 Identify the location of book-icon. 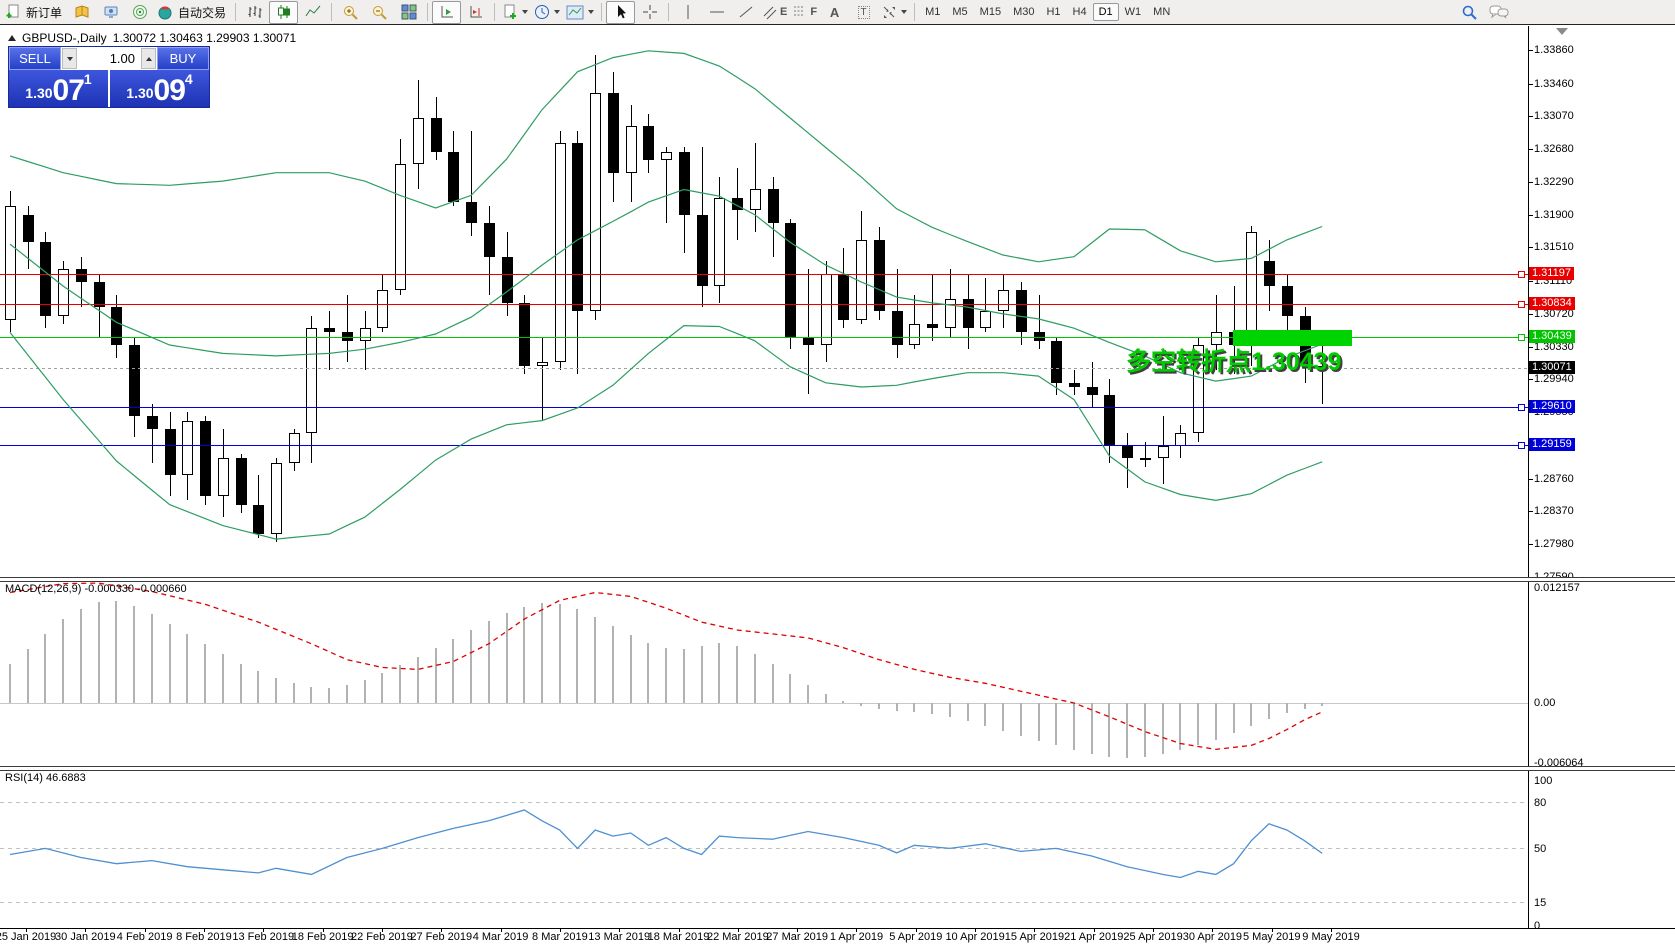
(82, 11).